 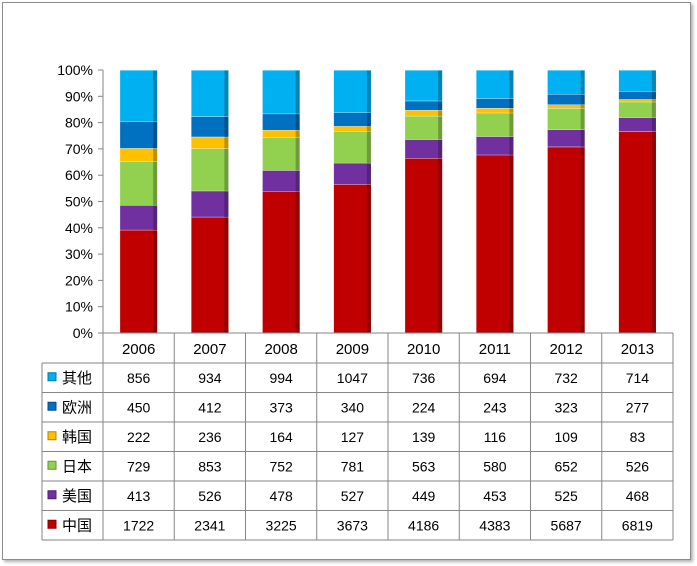 I want to click on table-cell-value: 224, so click(x=424, y=407).